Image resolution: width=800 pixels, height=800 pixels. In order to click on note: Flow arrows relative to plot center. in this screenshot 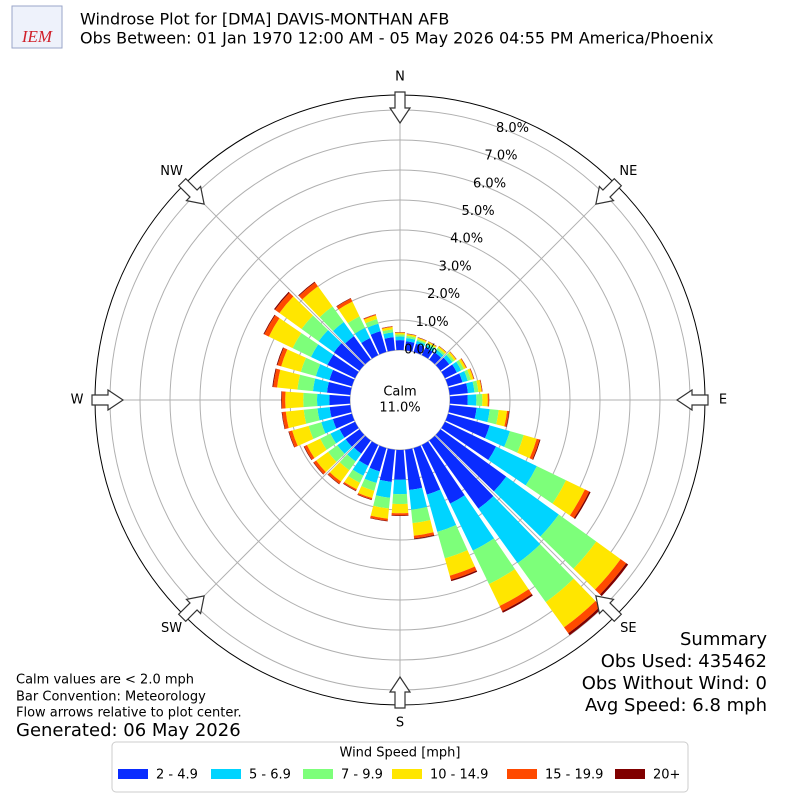, I will do `click(129, 713)`.